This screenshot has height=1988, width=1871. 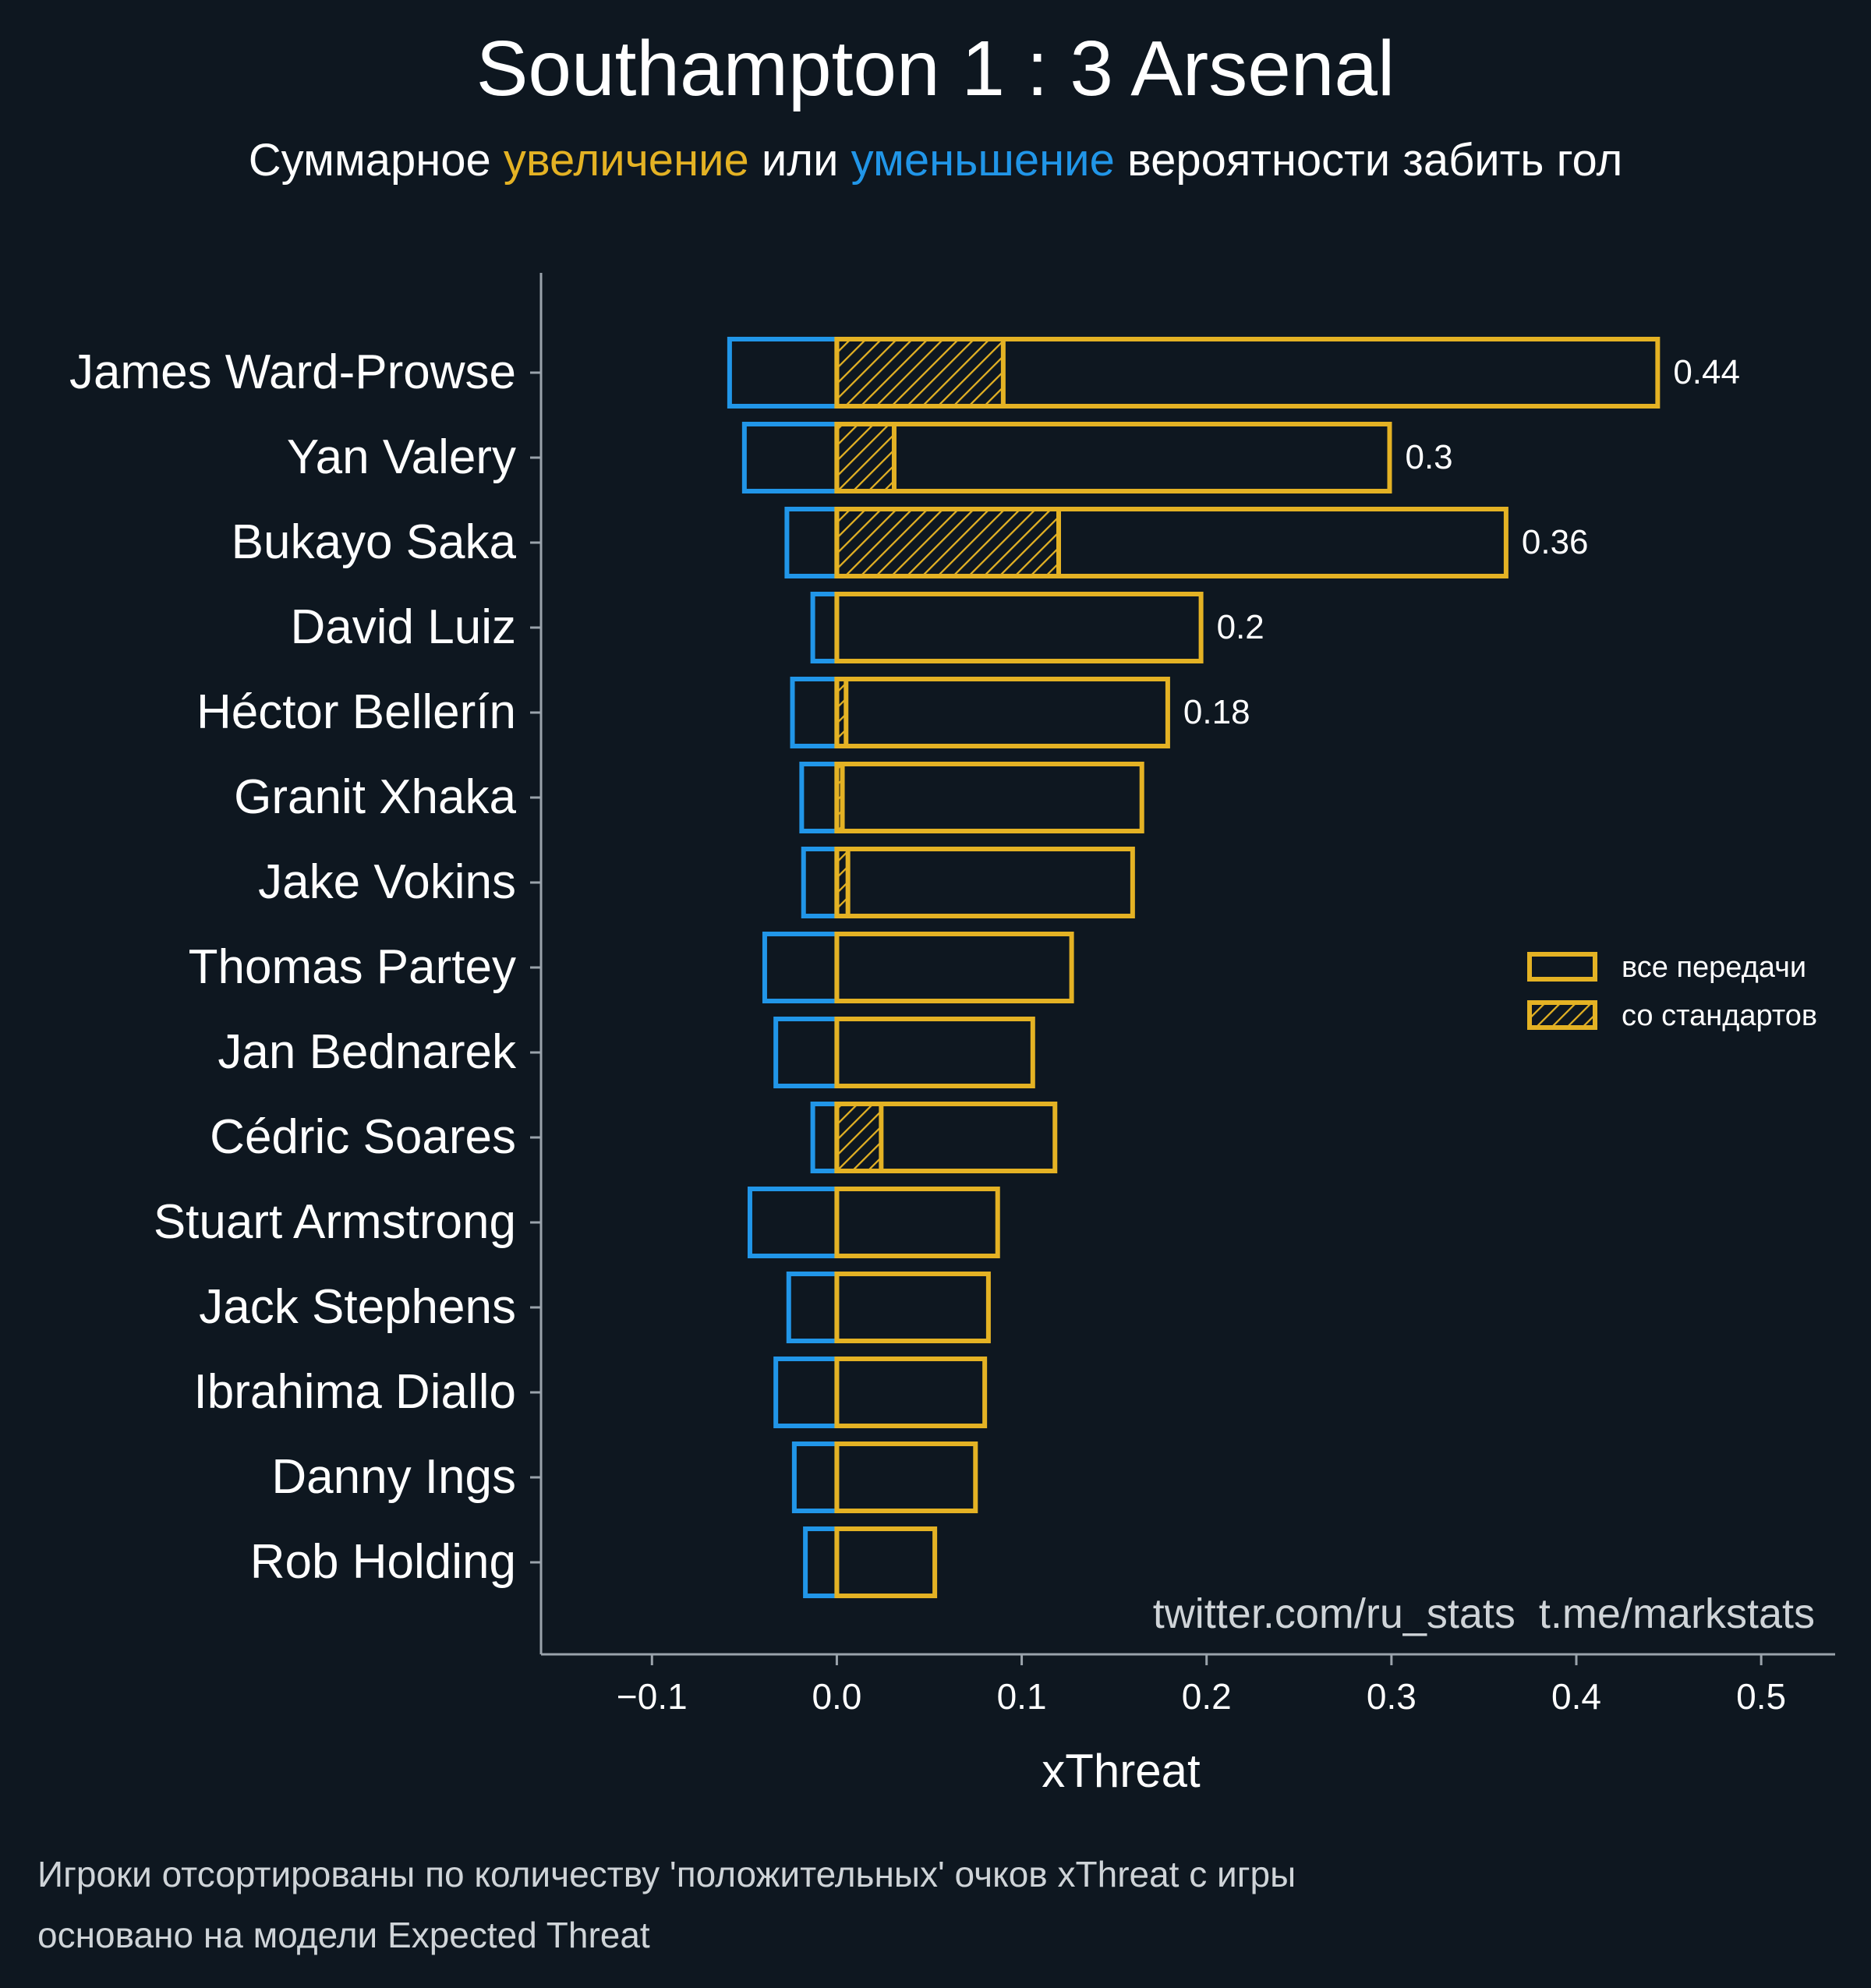 I want to click on bar-group-0: 0.44, so click(x=1233, y=373).